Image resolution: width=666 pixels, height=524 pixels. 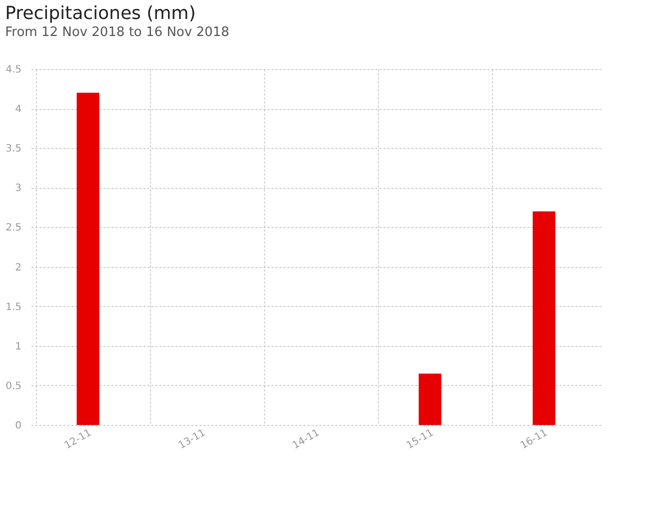 I want to click on y-tick-label: 2.5, so click(x=14, y=228).